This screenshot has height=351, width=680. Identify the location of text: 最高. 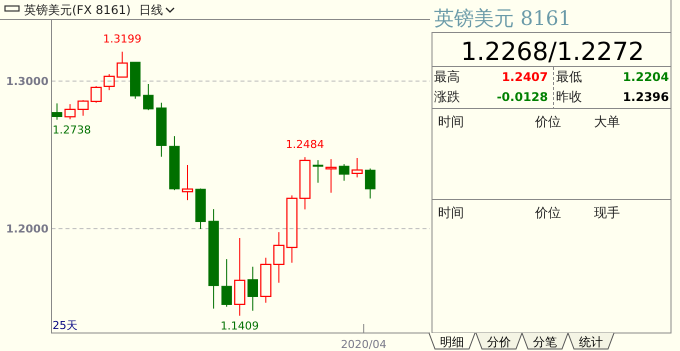
(447, 77).